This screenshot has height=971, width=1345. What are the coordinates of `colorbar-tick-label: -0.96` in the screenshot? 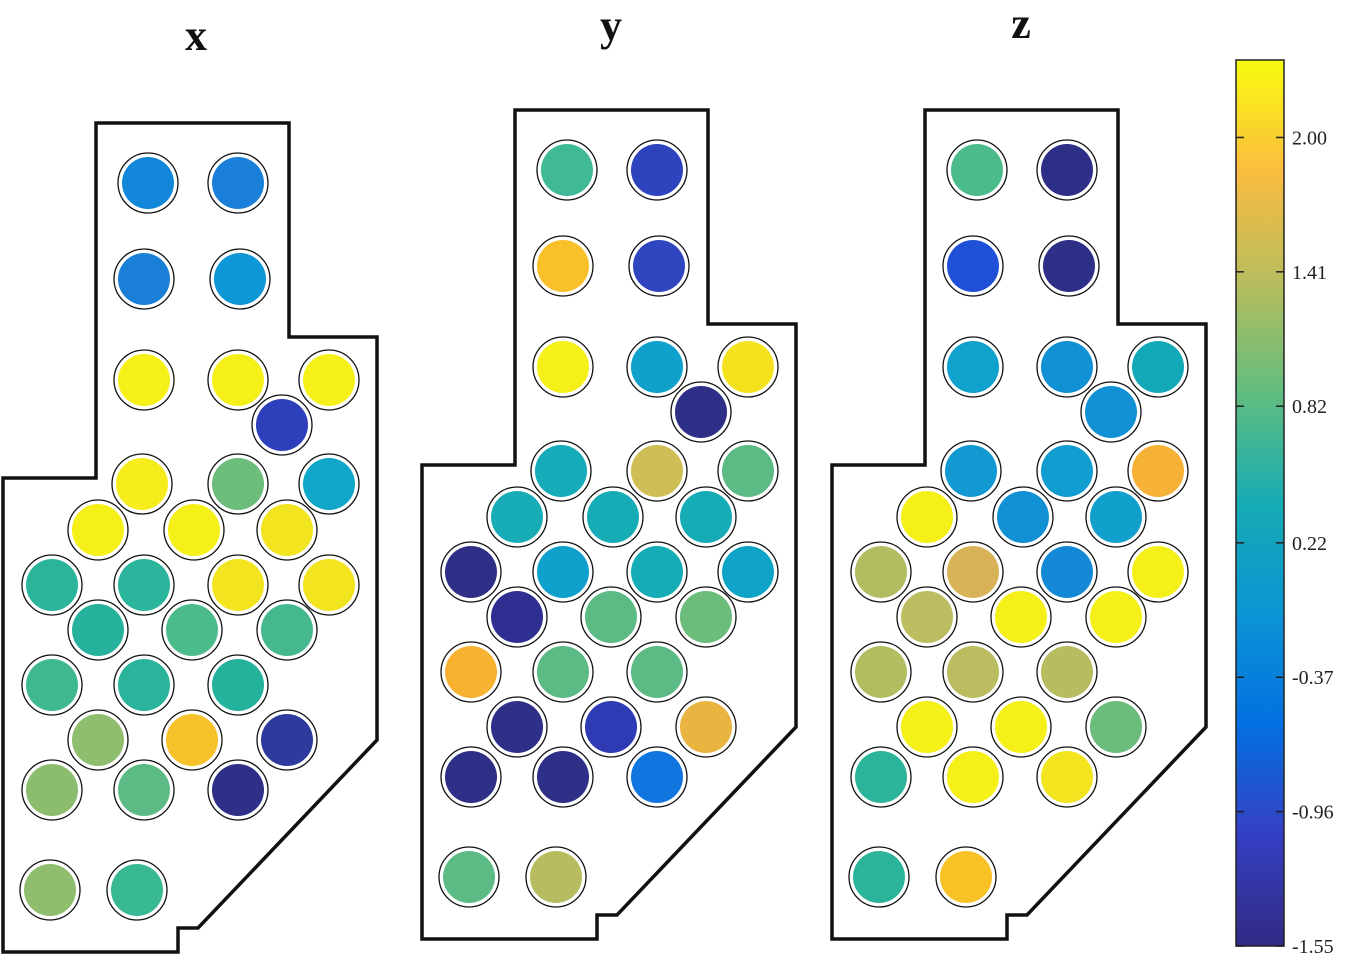 It's located at (1313, 813).